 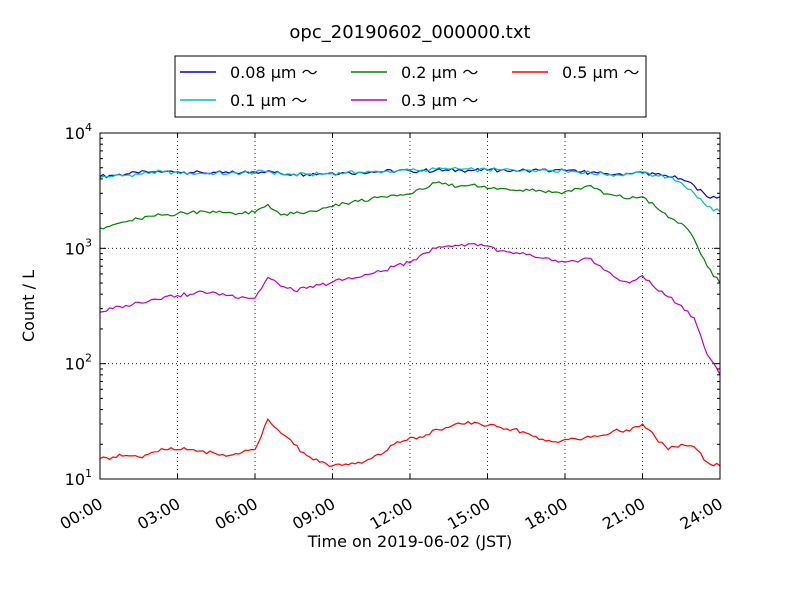 What do you see at coordinates (600, 72) in the screenshot?
I see `legend-label: 0.5 μm ～` at bounding box center [600, 72].